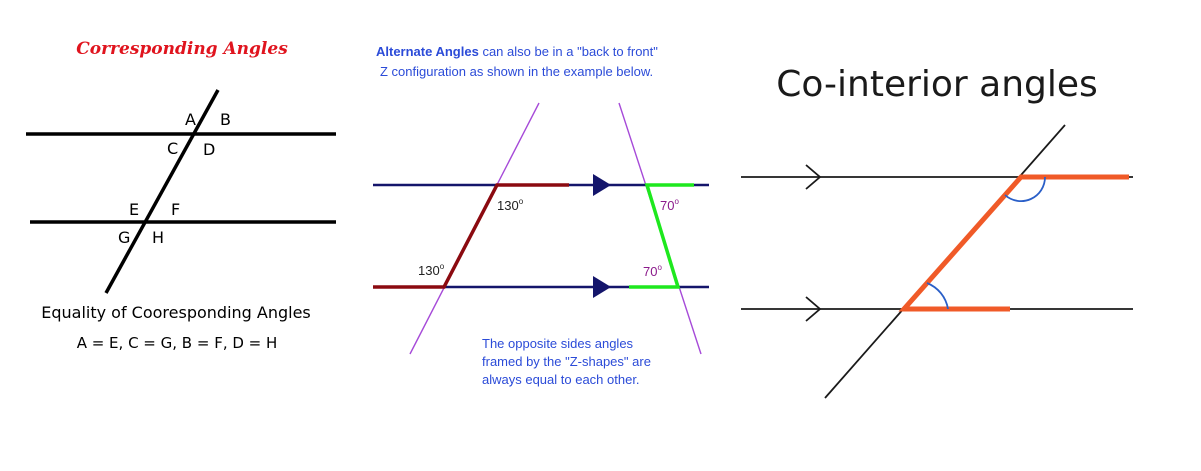 This screenshot has height=471, width=1201. Describe the element at coordinates (568, 51) in the screenshot. I see `alternate-intro-rest: can also be in a "back to front"` at that location.